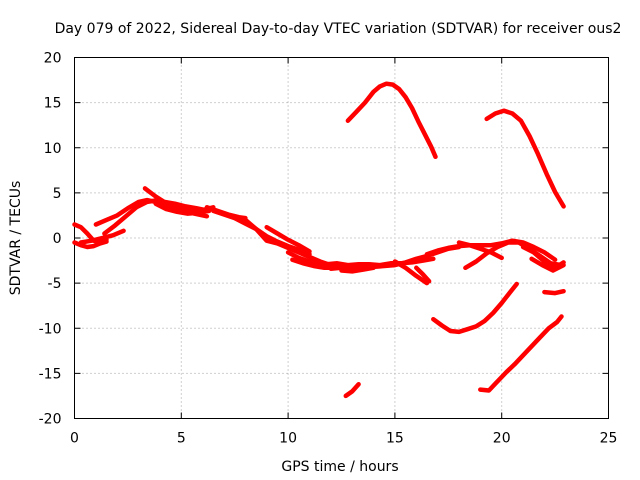 The image size is (640, 480). I want to click on x-tick-label: 10, so click(288, 439).